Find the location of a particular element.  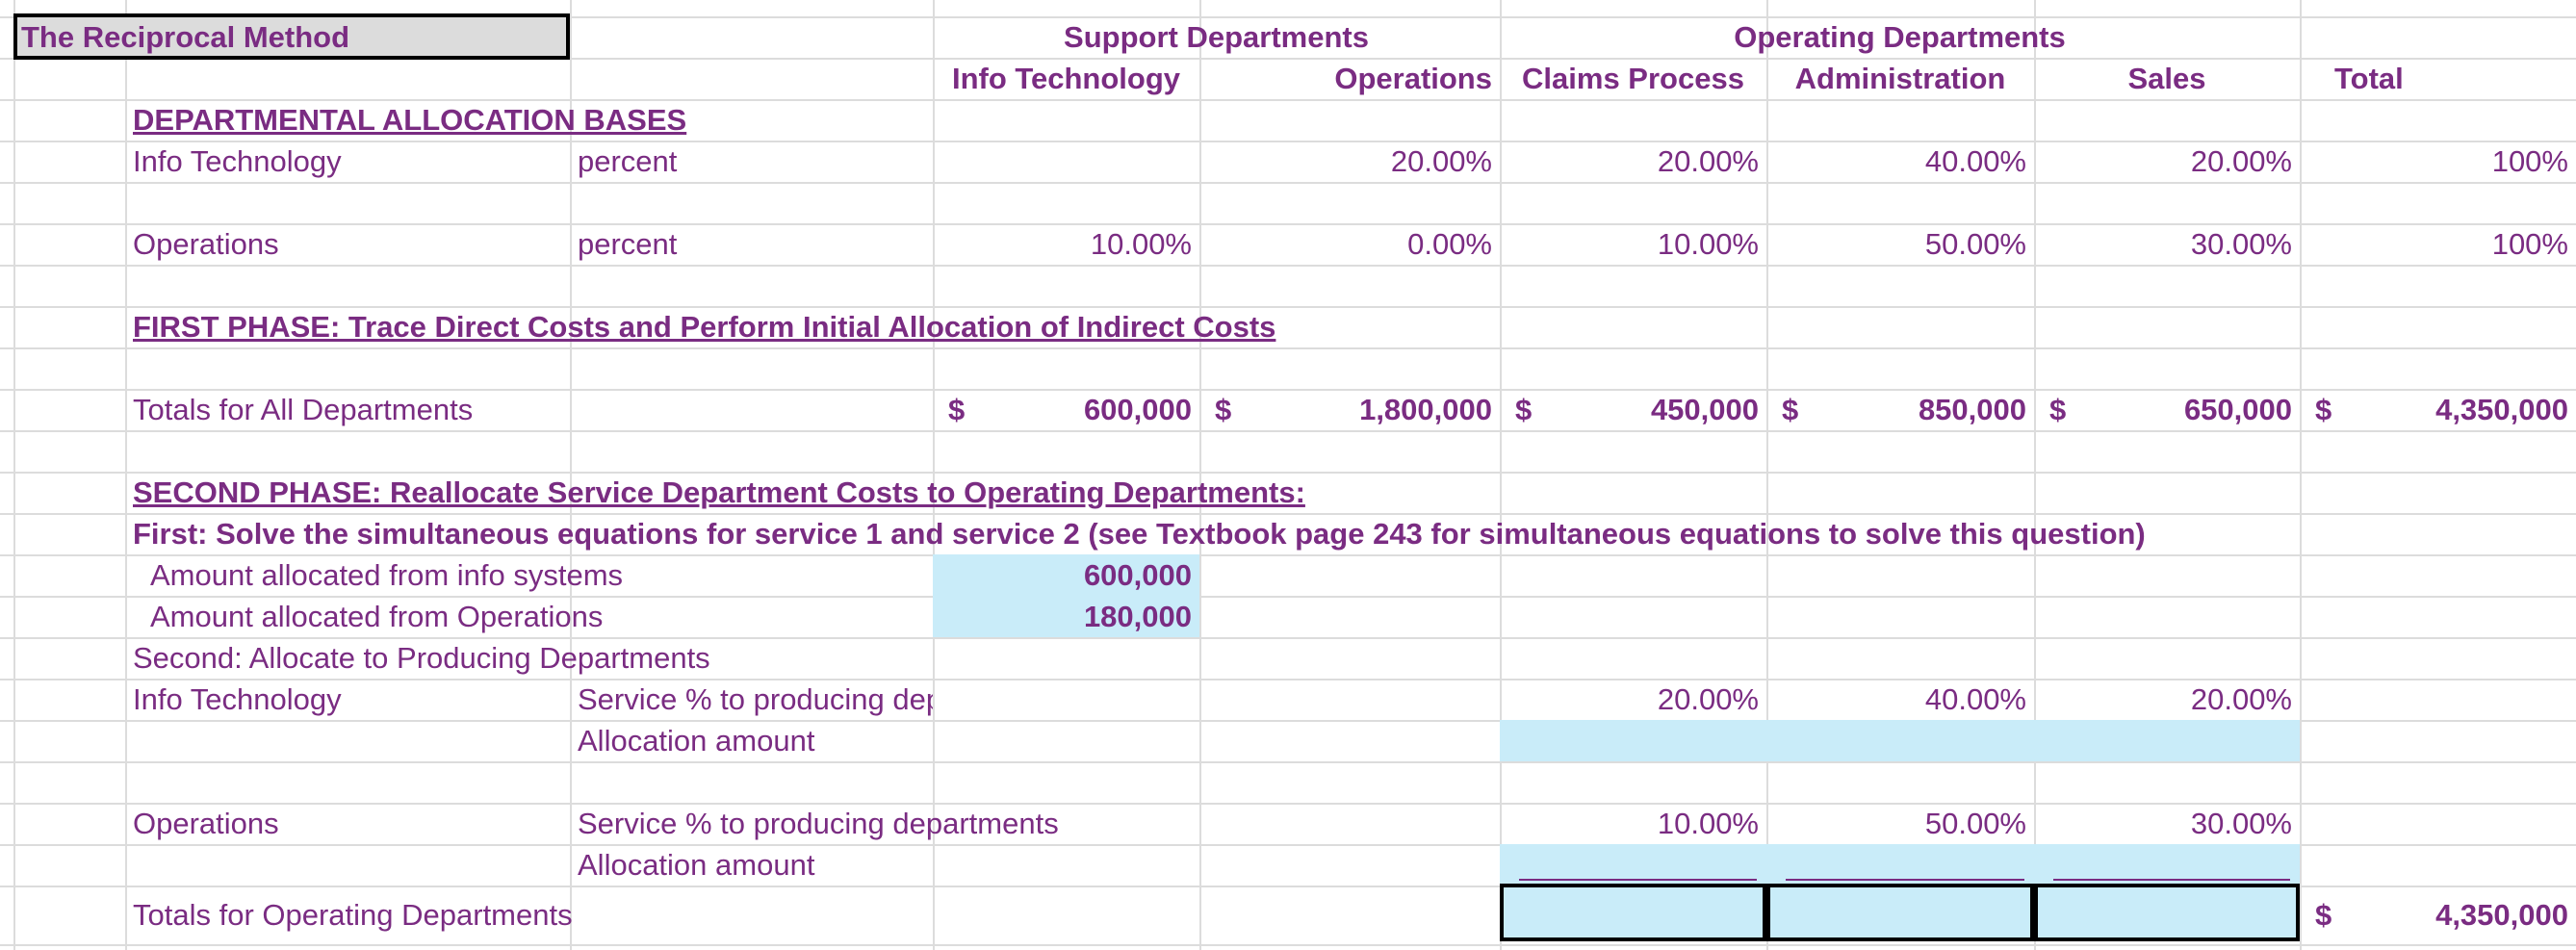

amount-cell: 850,000 is located at coordinates (1972, 409).